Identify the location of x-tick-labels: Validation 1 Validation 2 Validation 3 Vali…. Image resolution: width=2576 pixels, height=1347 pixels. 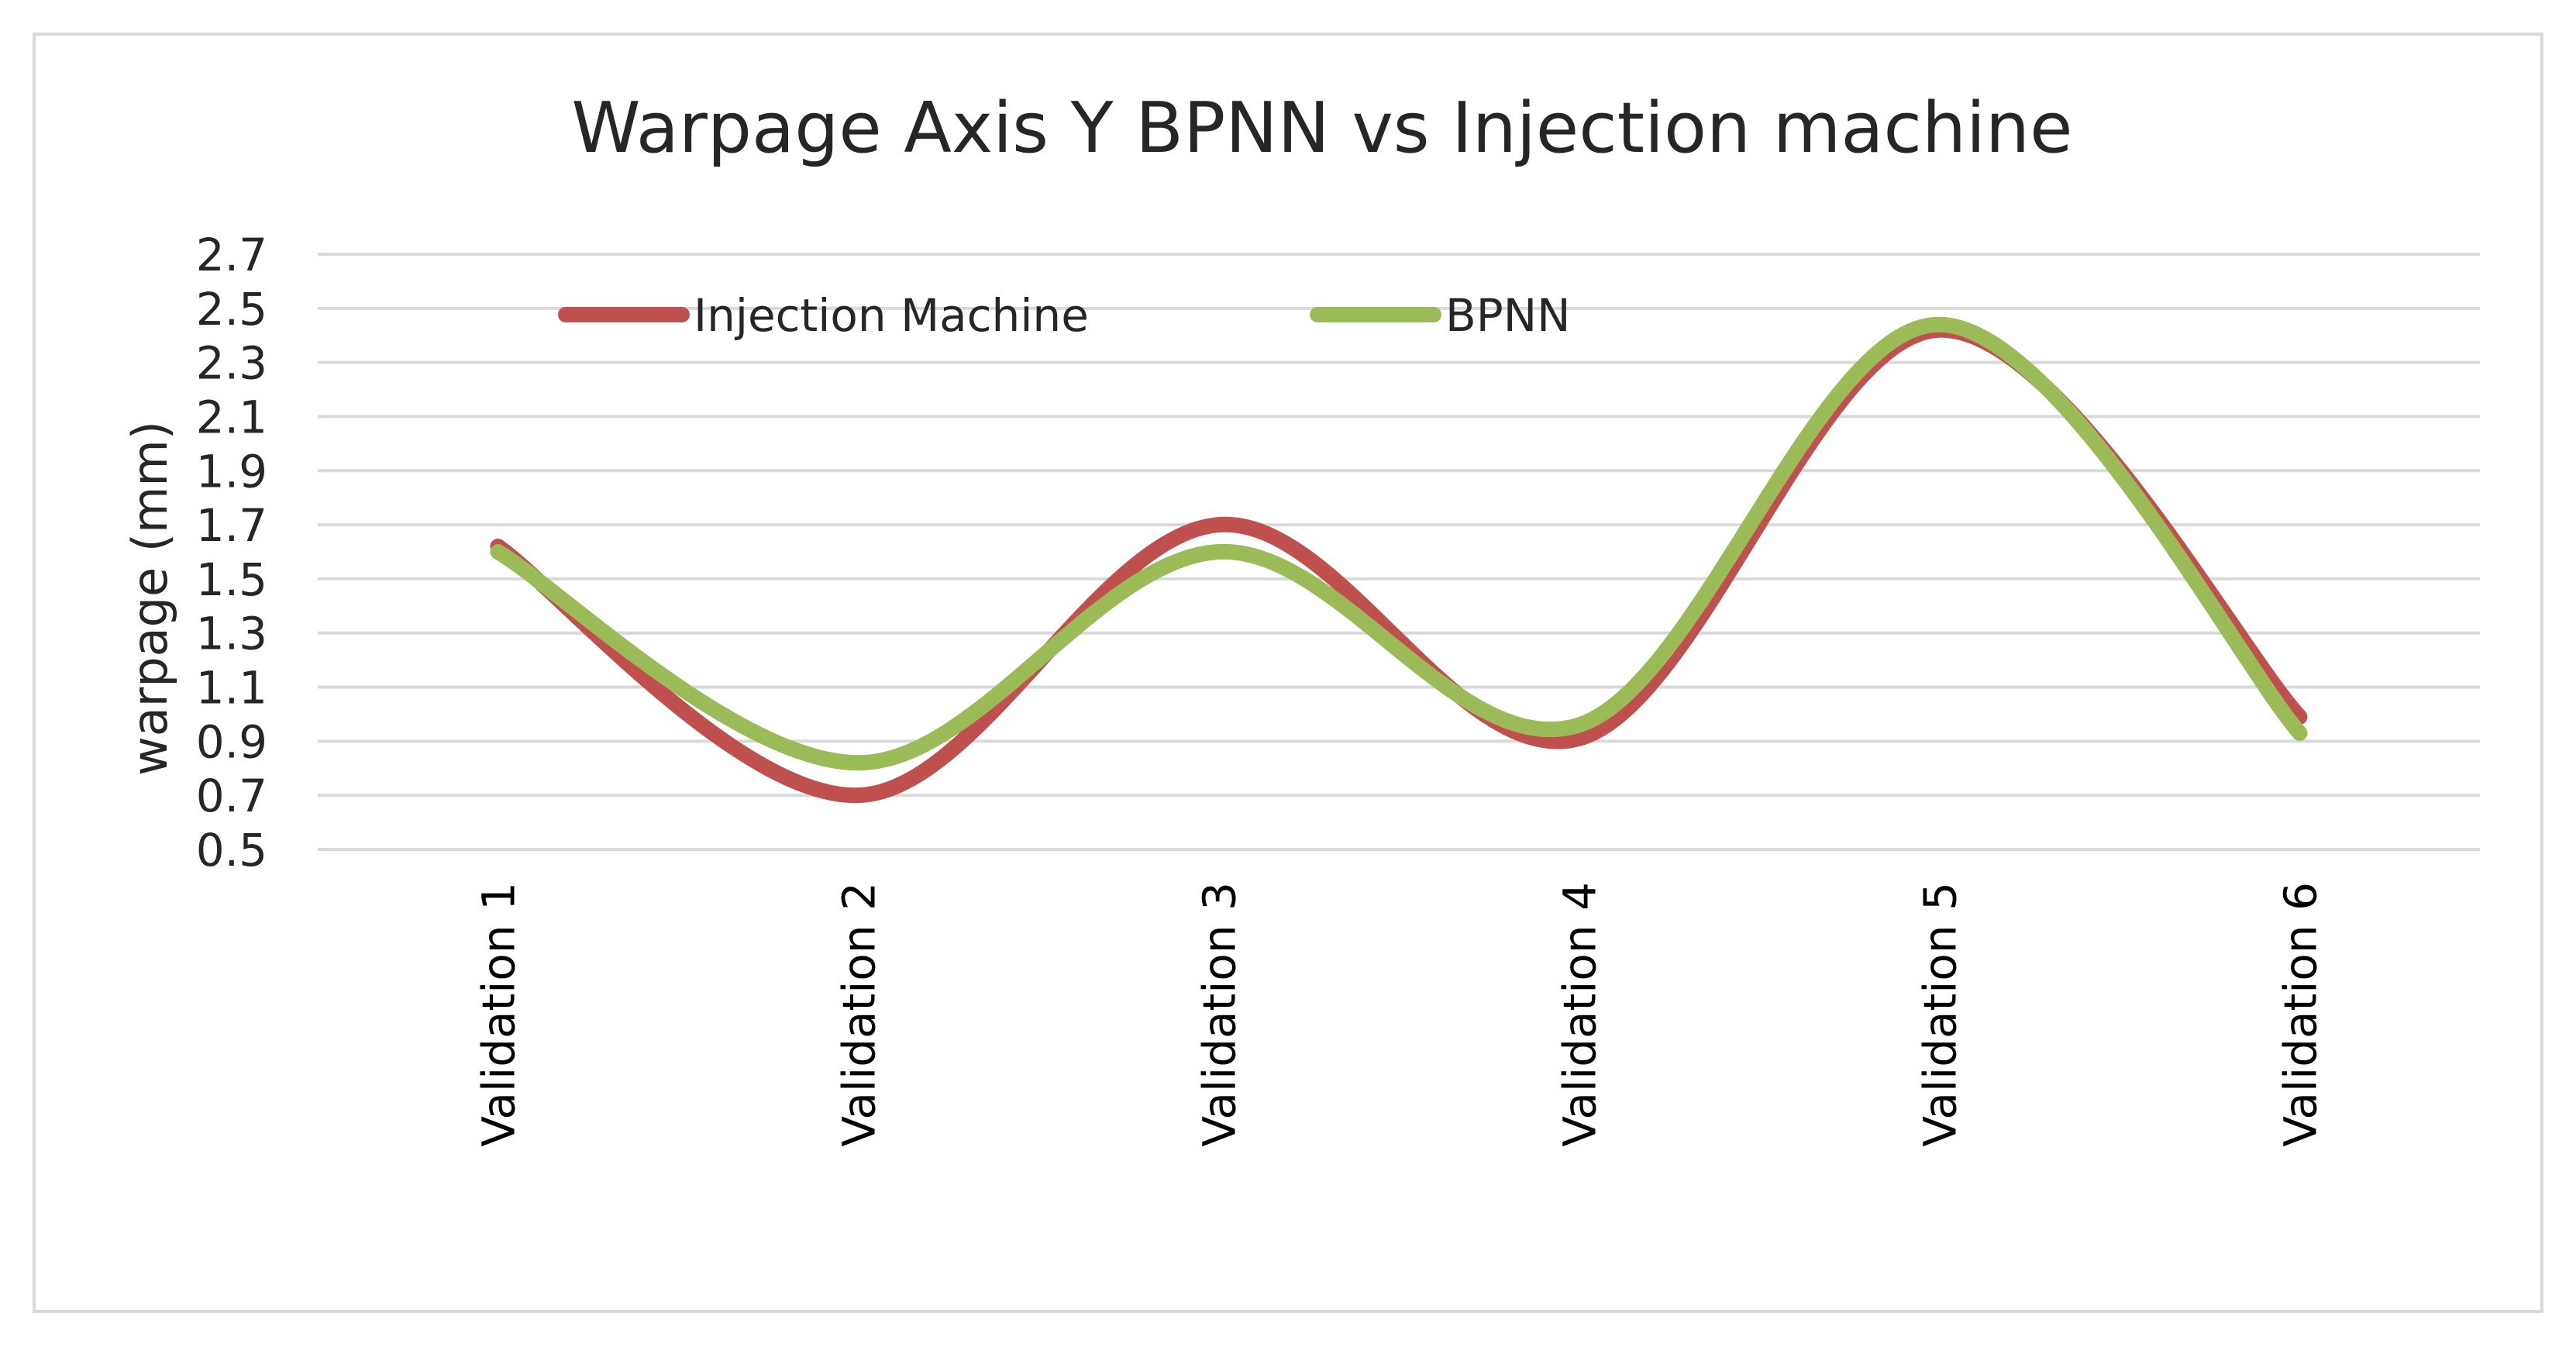
(1400, 1014).